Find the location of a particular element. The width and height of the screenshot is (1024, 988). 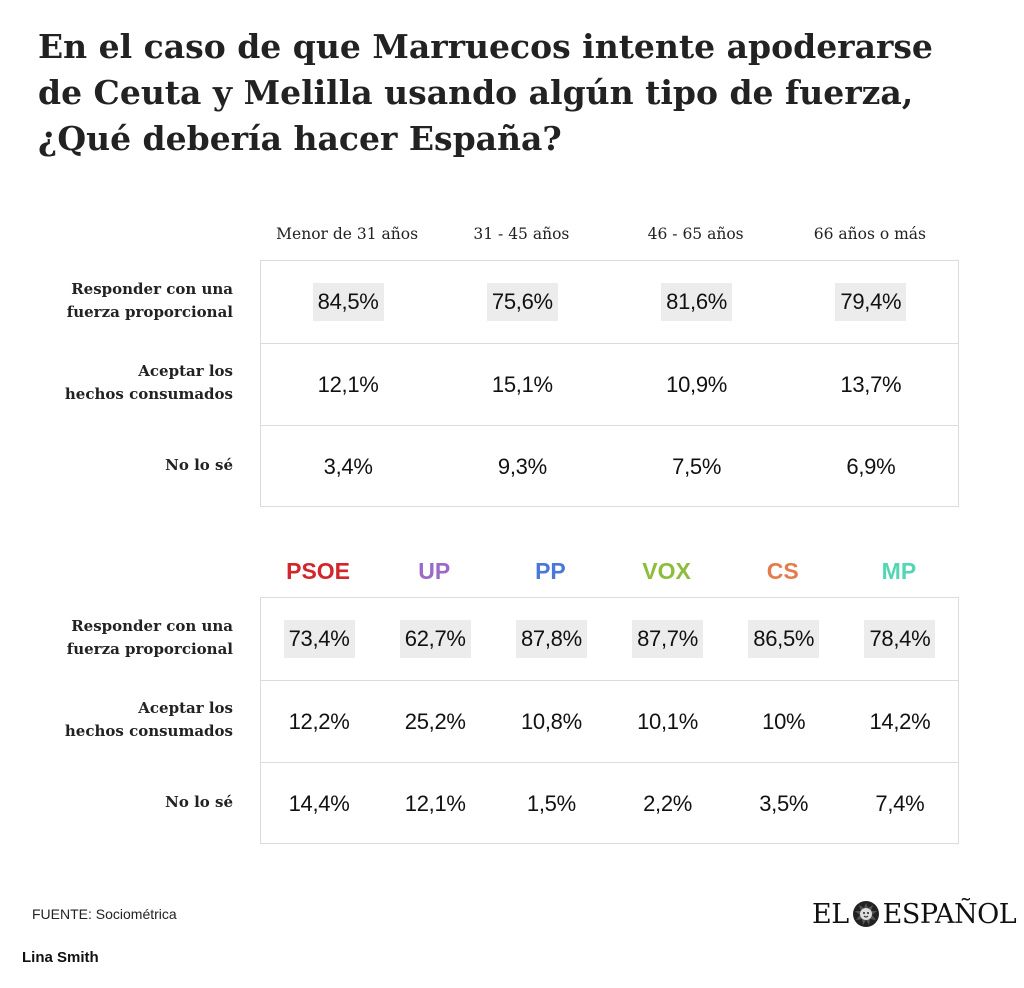

cell-value: 79,4% is located at coordinates (871, 301).